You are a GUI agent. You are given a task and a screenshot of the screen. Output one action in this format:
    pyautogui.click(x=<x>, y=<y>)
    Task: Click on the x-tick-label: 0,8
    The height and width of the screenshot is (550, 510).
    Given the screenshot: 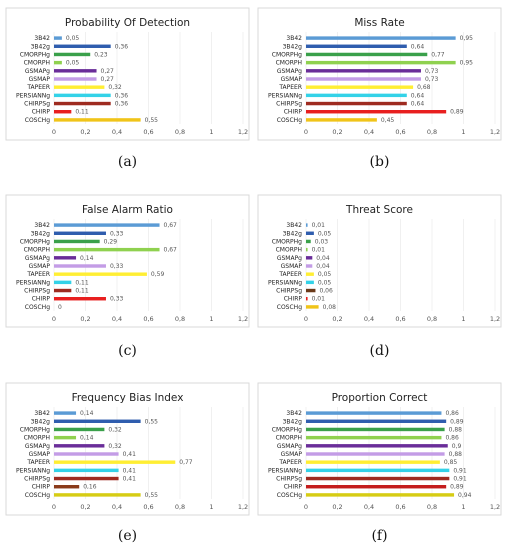 What is the action you would take?
    pyautogui.click(x=432, y=132)
    